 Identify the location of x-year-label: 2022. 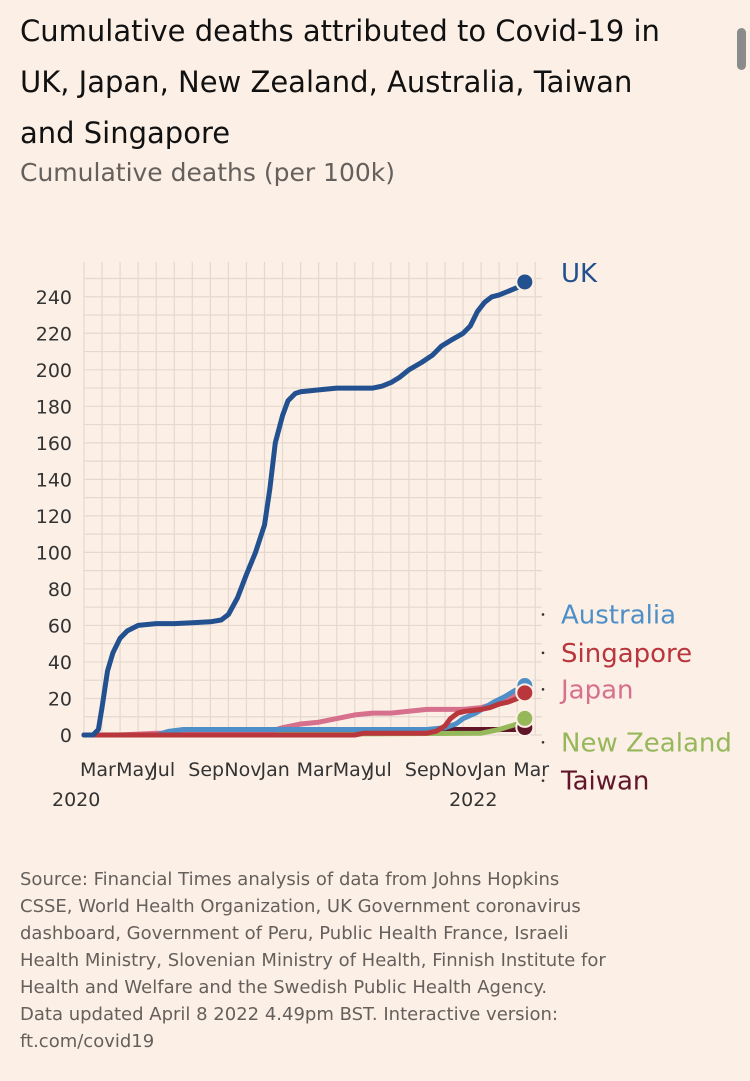
(473, 800).